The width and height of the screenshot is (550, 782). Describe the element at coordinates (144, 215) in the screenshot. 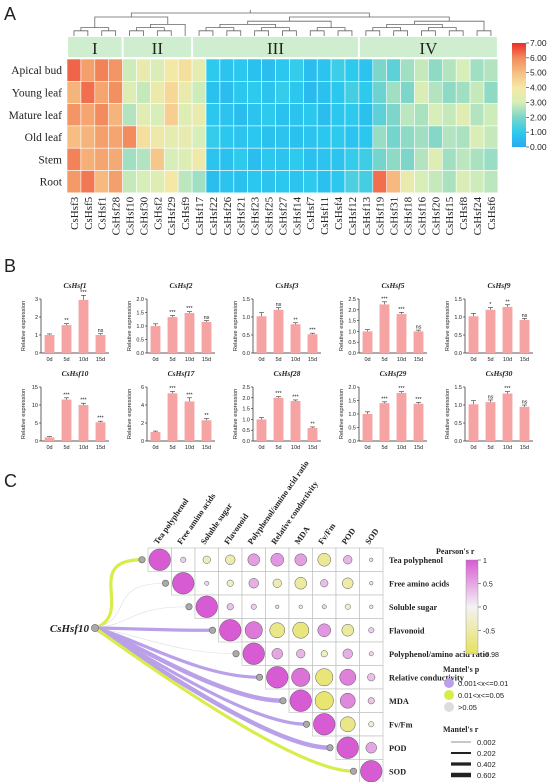

I see `column-label: CsHsf30` at that location.